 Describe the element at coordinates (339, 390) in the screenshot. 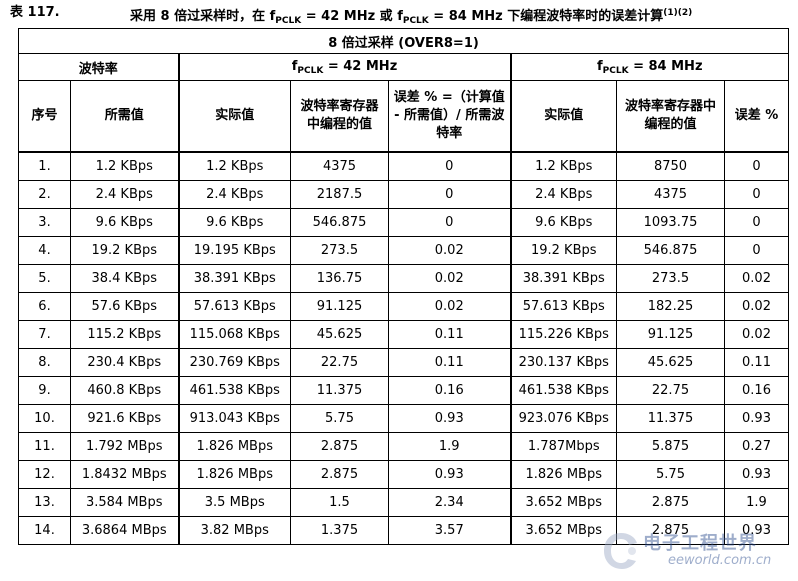

I see `cell-register-42: 11.375` at that location.